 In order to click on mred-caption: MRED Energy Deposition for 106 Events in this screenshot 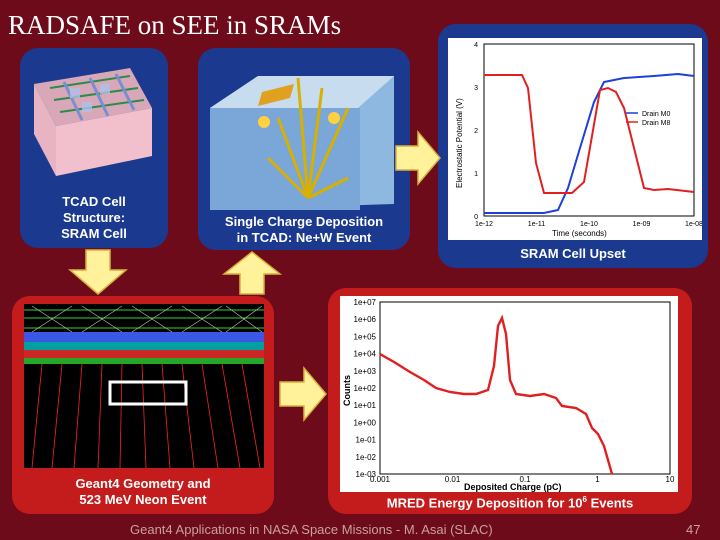, I will do `click(510, 501)`.